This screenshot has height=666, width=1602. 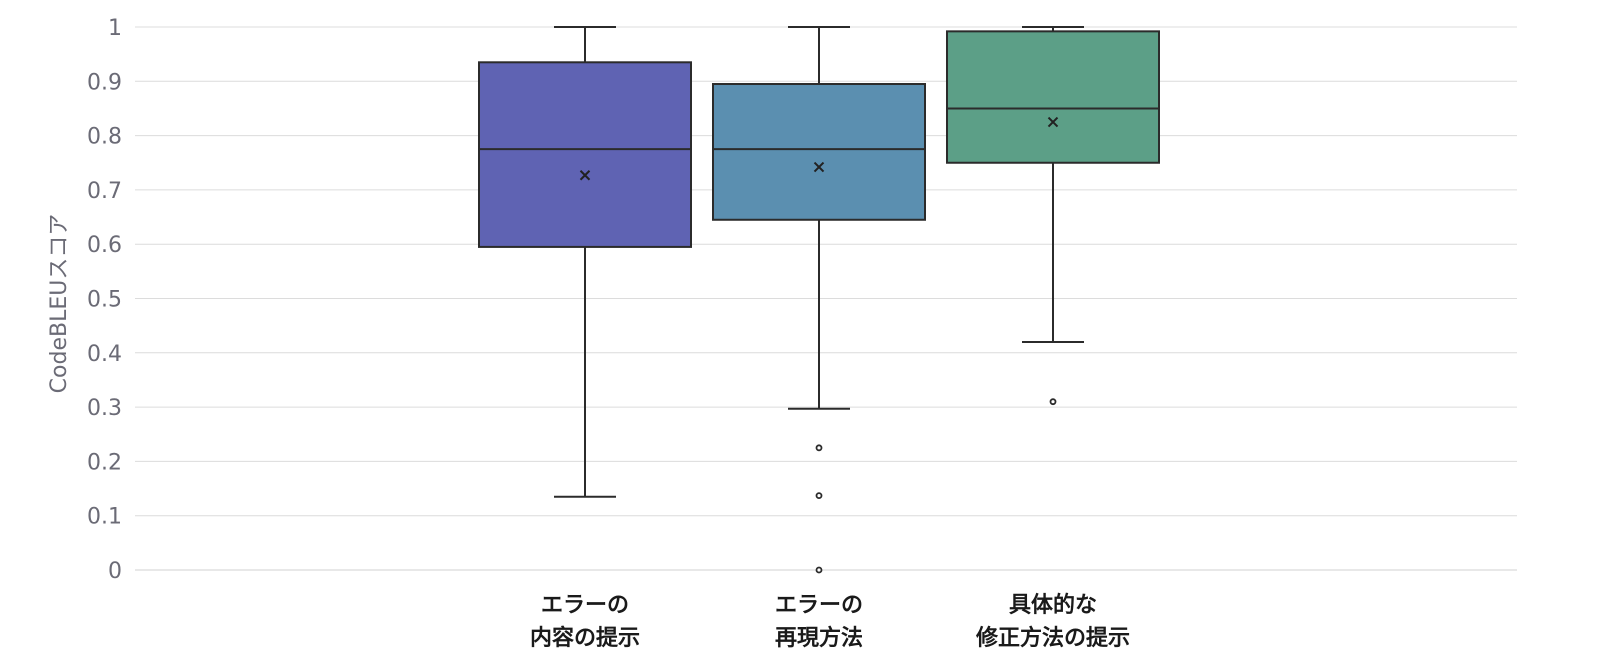 What do you see at coordinates (585, 638) in the screenshot?
I see `category-label: 内容の提示` at bounding box center [585, 638].